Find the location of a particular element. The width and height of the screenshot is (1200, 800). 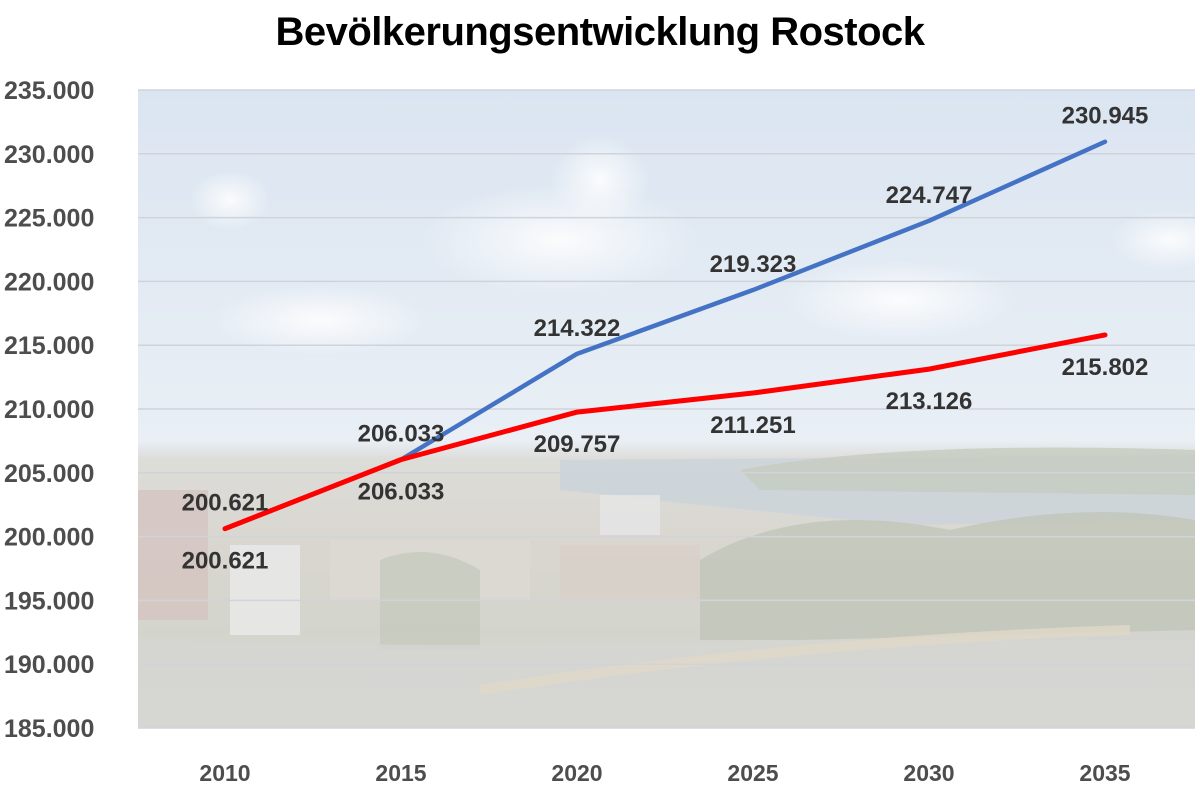

y-tick-label: 230.000 is located at coordinates (49, 155).